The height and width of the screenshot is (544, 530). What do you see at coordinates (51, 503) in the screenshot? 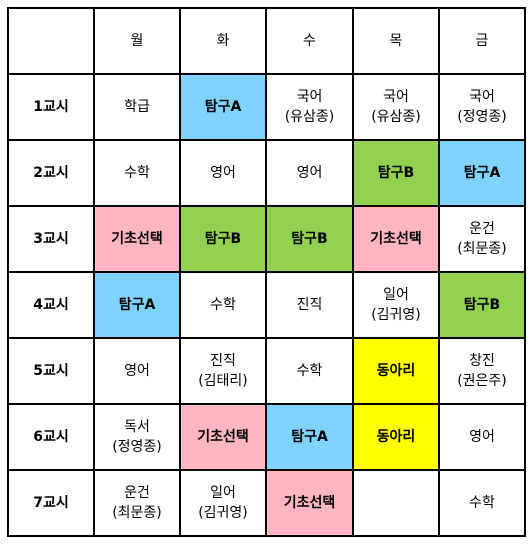
I see `period-label: 7교시` at bounding box center [51, 503].